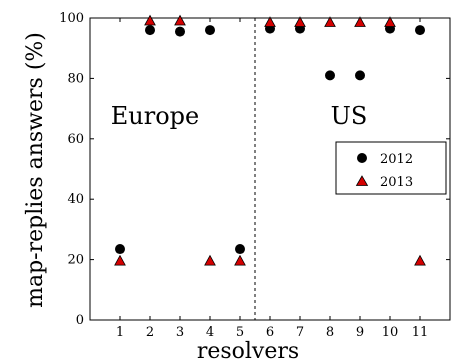 The width and height of the screenshot is (458, 362). What do you see at coordinates (300, 332) in the screenshot?
I see `x-tick-label: 7` at bounding box center [300, 332].